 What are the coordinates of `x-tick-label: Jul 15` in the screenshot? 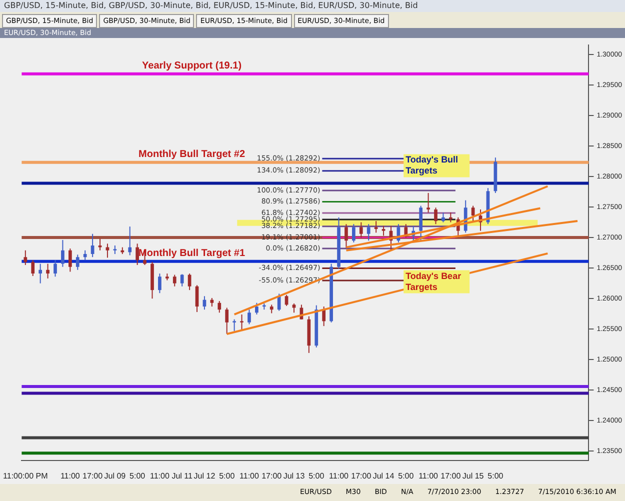 It's located at (473, 475).